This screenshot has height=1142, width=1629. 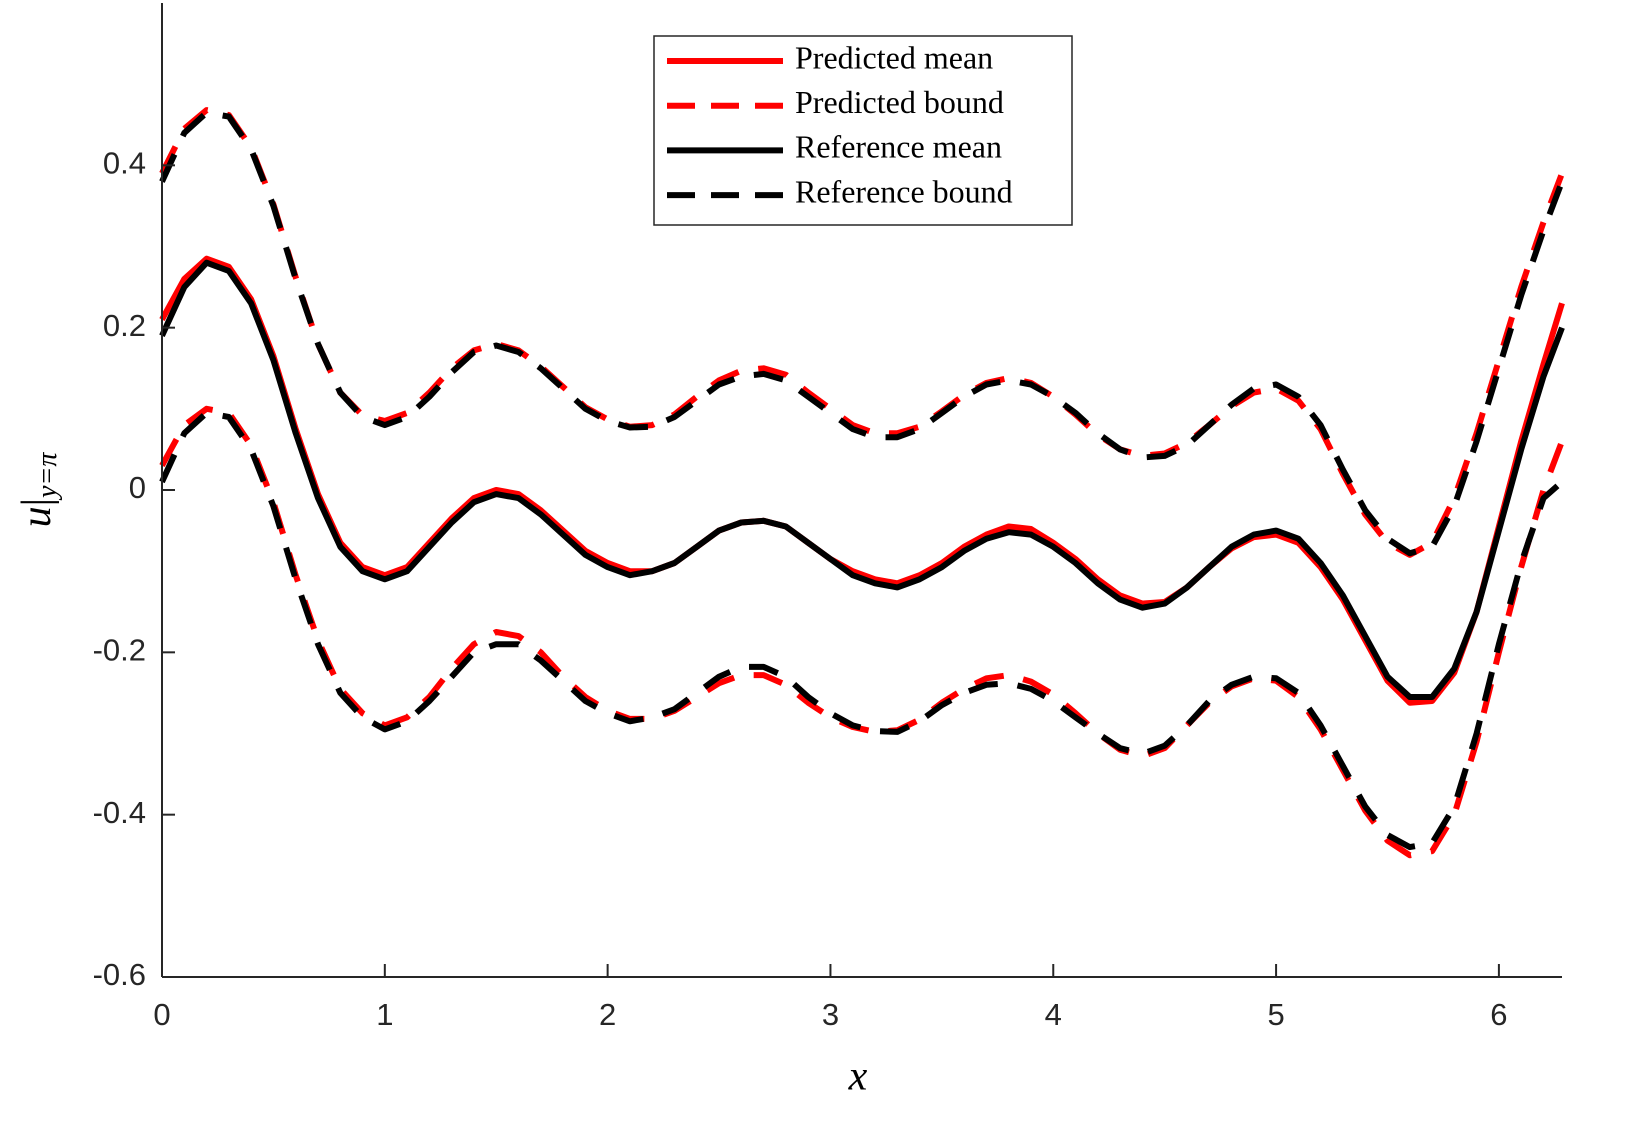 I want to click on y-tick-label: 0.2, so click(x=124, y=325).